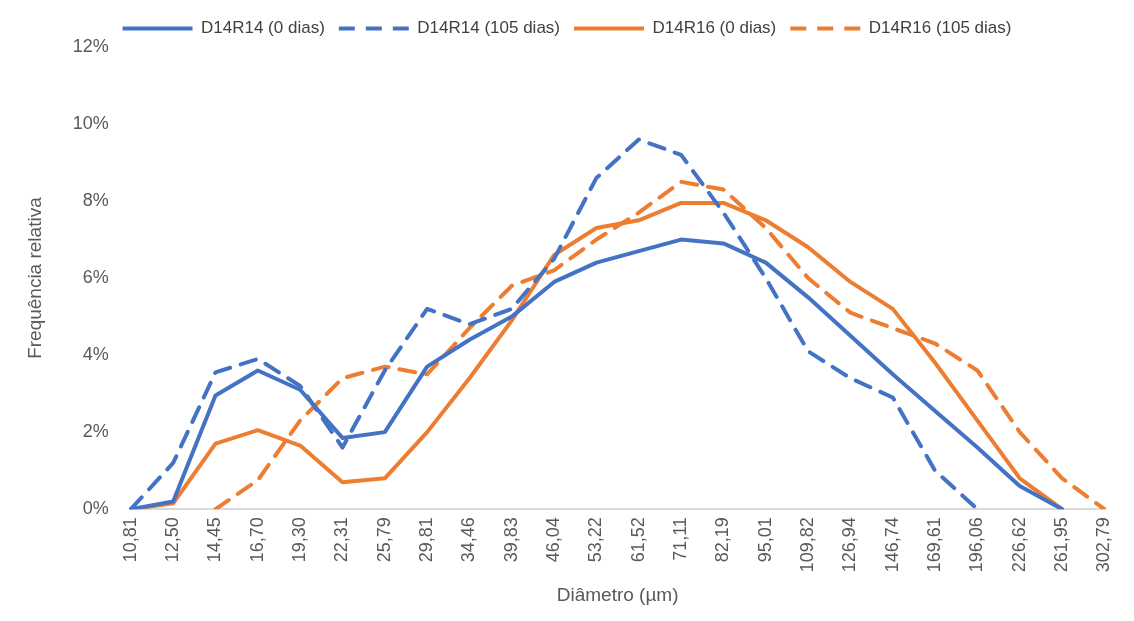  I want to click on x-tick-label: 126,94, so click(849, 545).